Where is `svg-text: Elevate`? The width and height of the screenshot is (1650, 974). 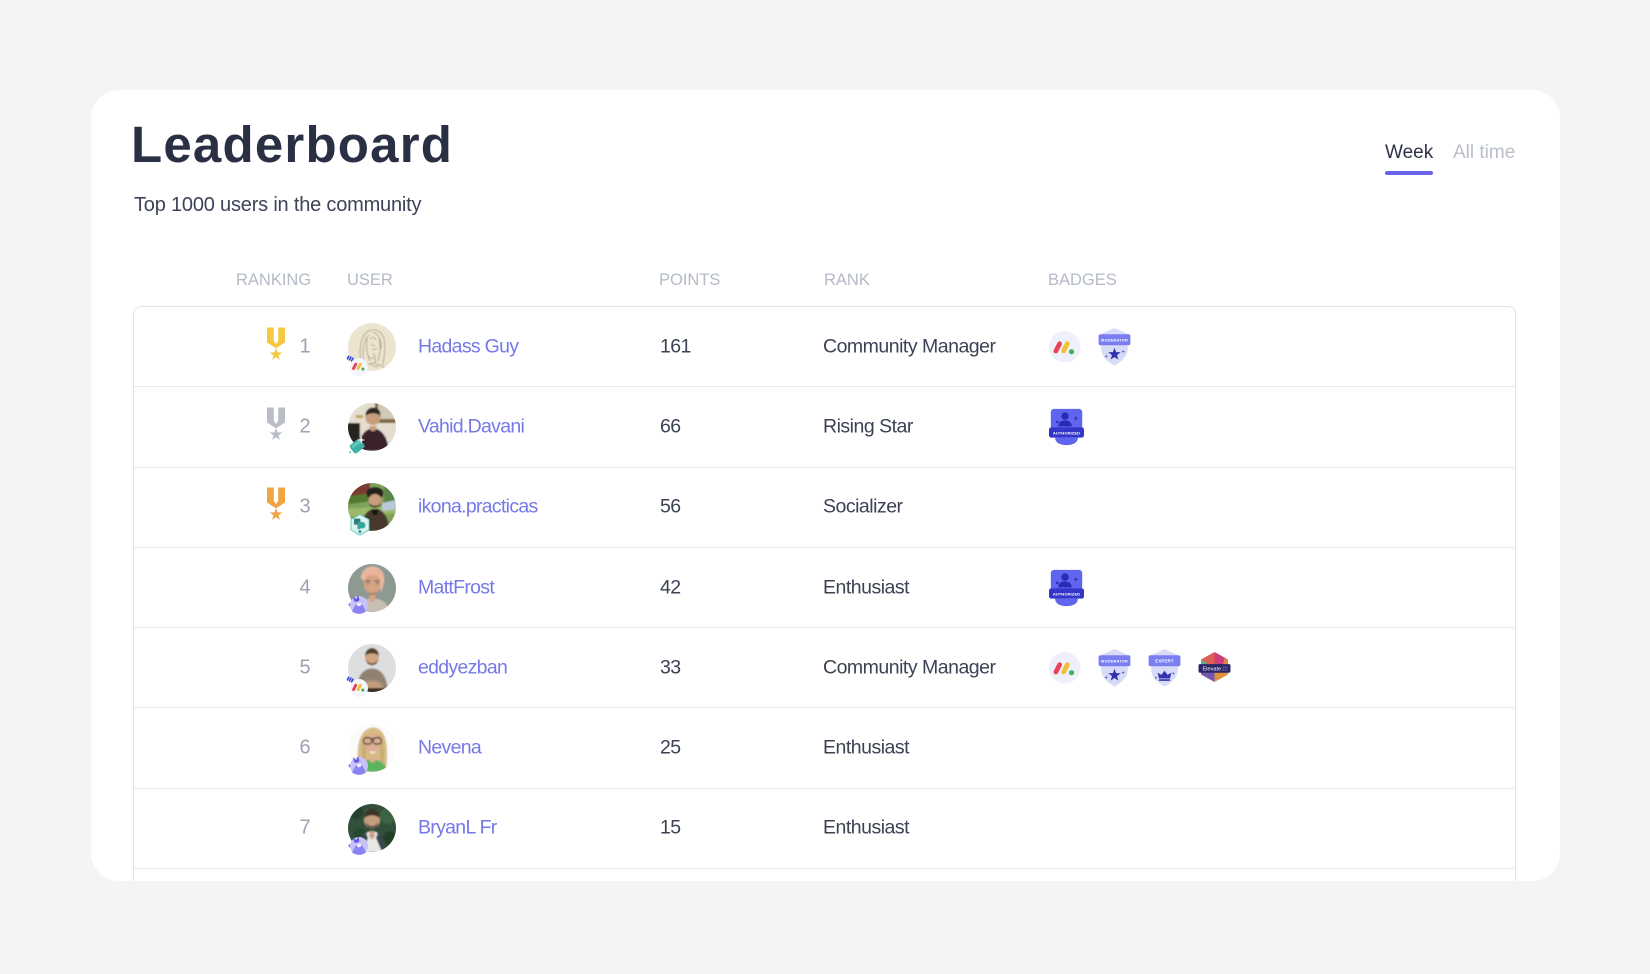
svg-text: Elevate is located at coordinates (1211, 670).